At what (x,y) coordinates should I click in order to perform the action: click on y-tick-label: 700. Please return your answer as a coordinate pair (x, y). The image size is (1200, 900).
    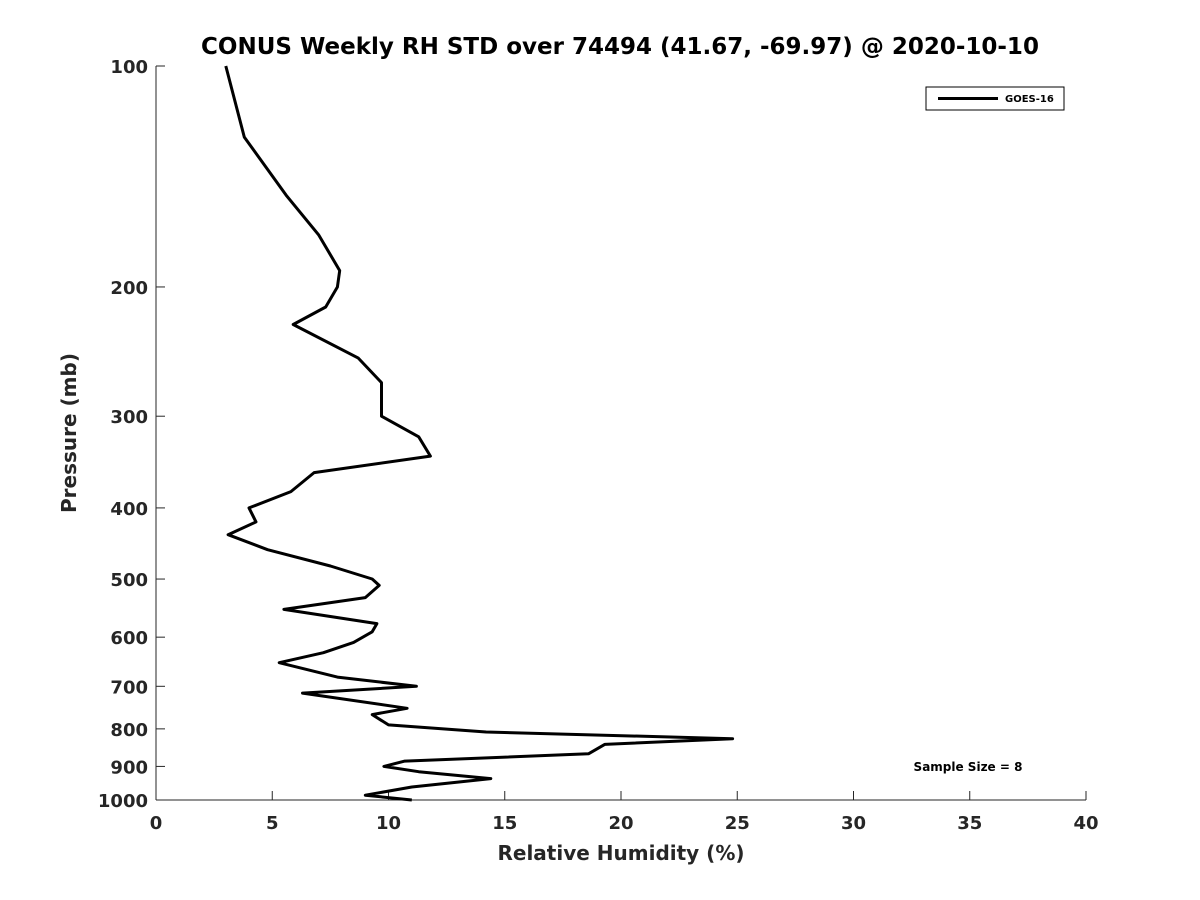
    Looking at the image, I should click on (129, 687).